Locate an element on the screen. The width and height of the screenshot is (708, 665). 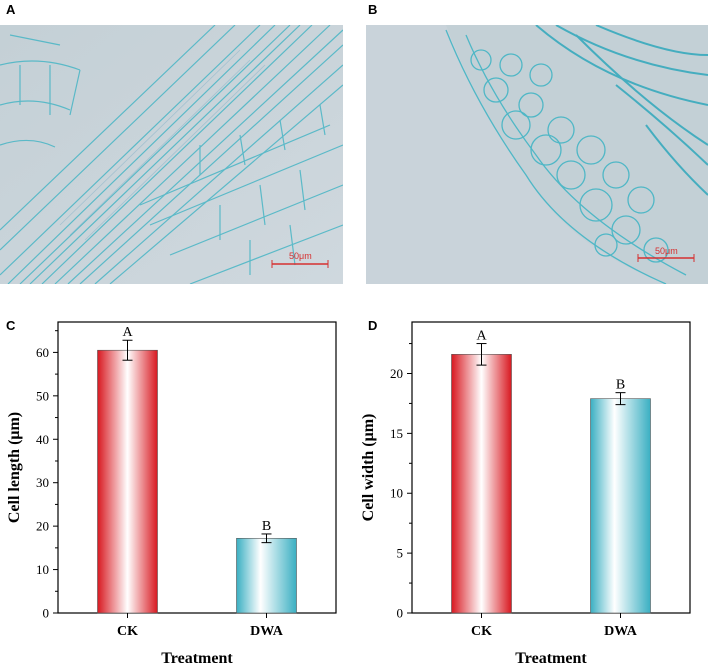
scale-bar-label-a: 50μm is located at coordinates (300, 256).